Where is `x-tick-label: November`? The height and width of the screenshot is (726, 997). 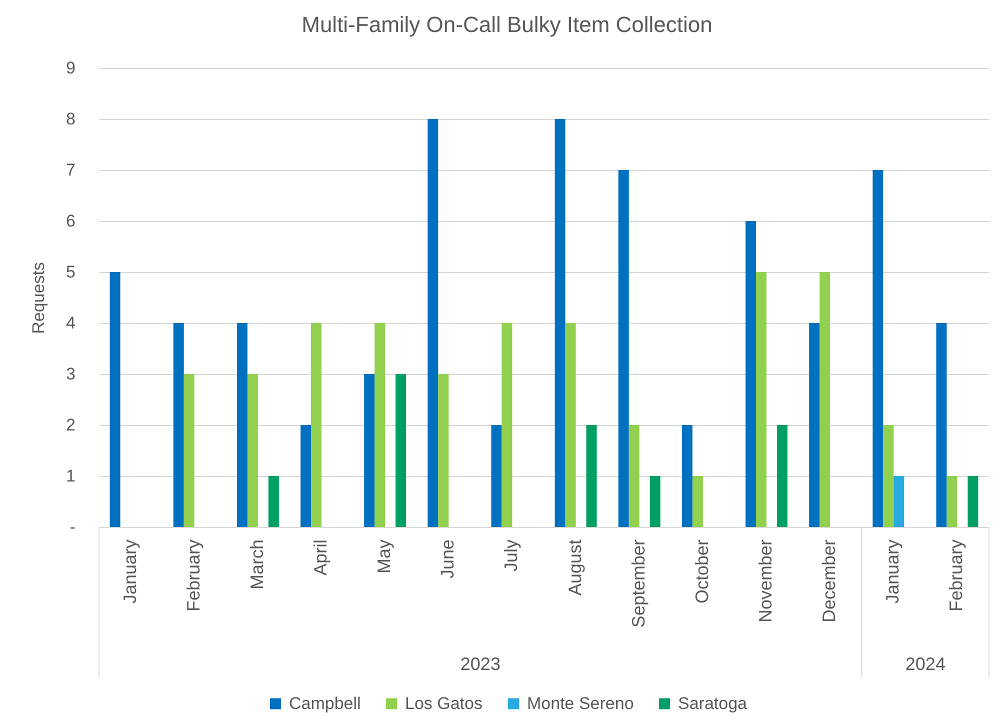
x-tick-label: November is located at coordinates (766, 581).